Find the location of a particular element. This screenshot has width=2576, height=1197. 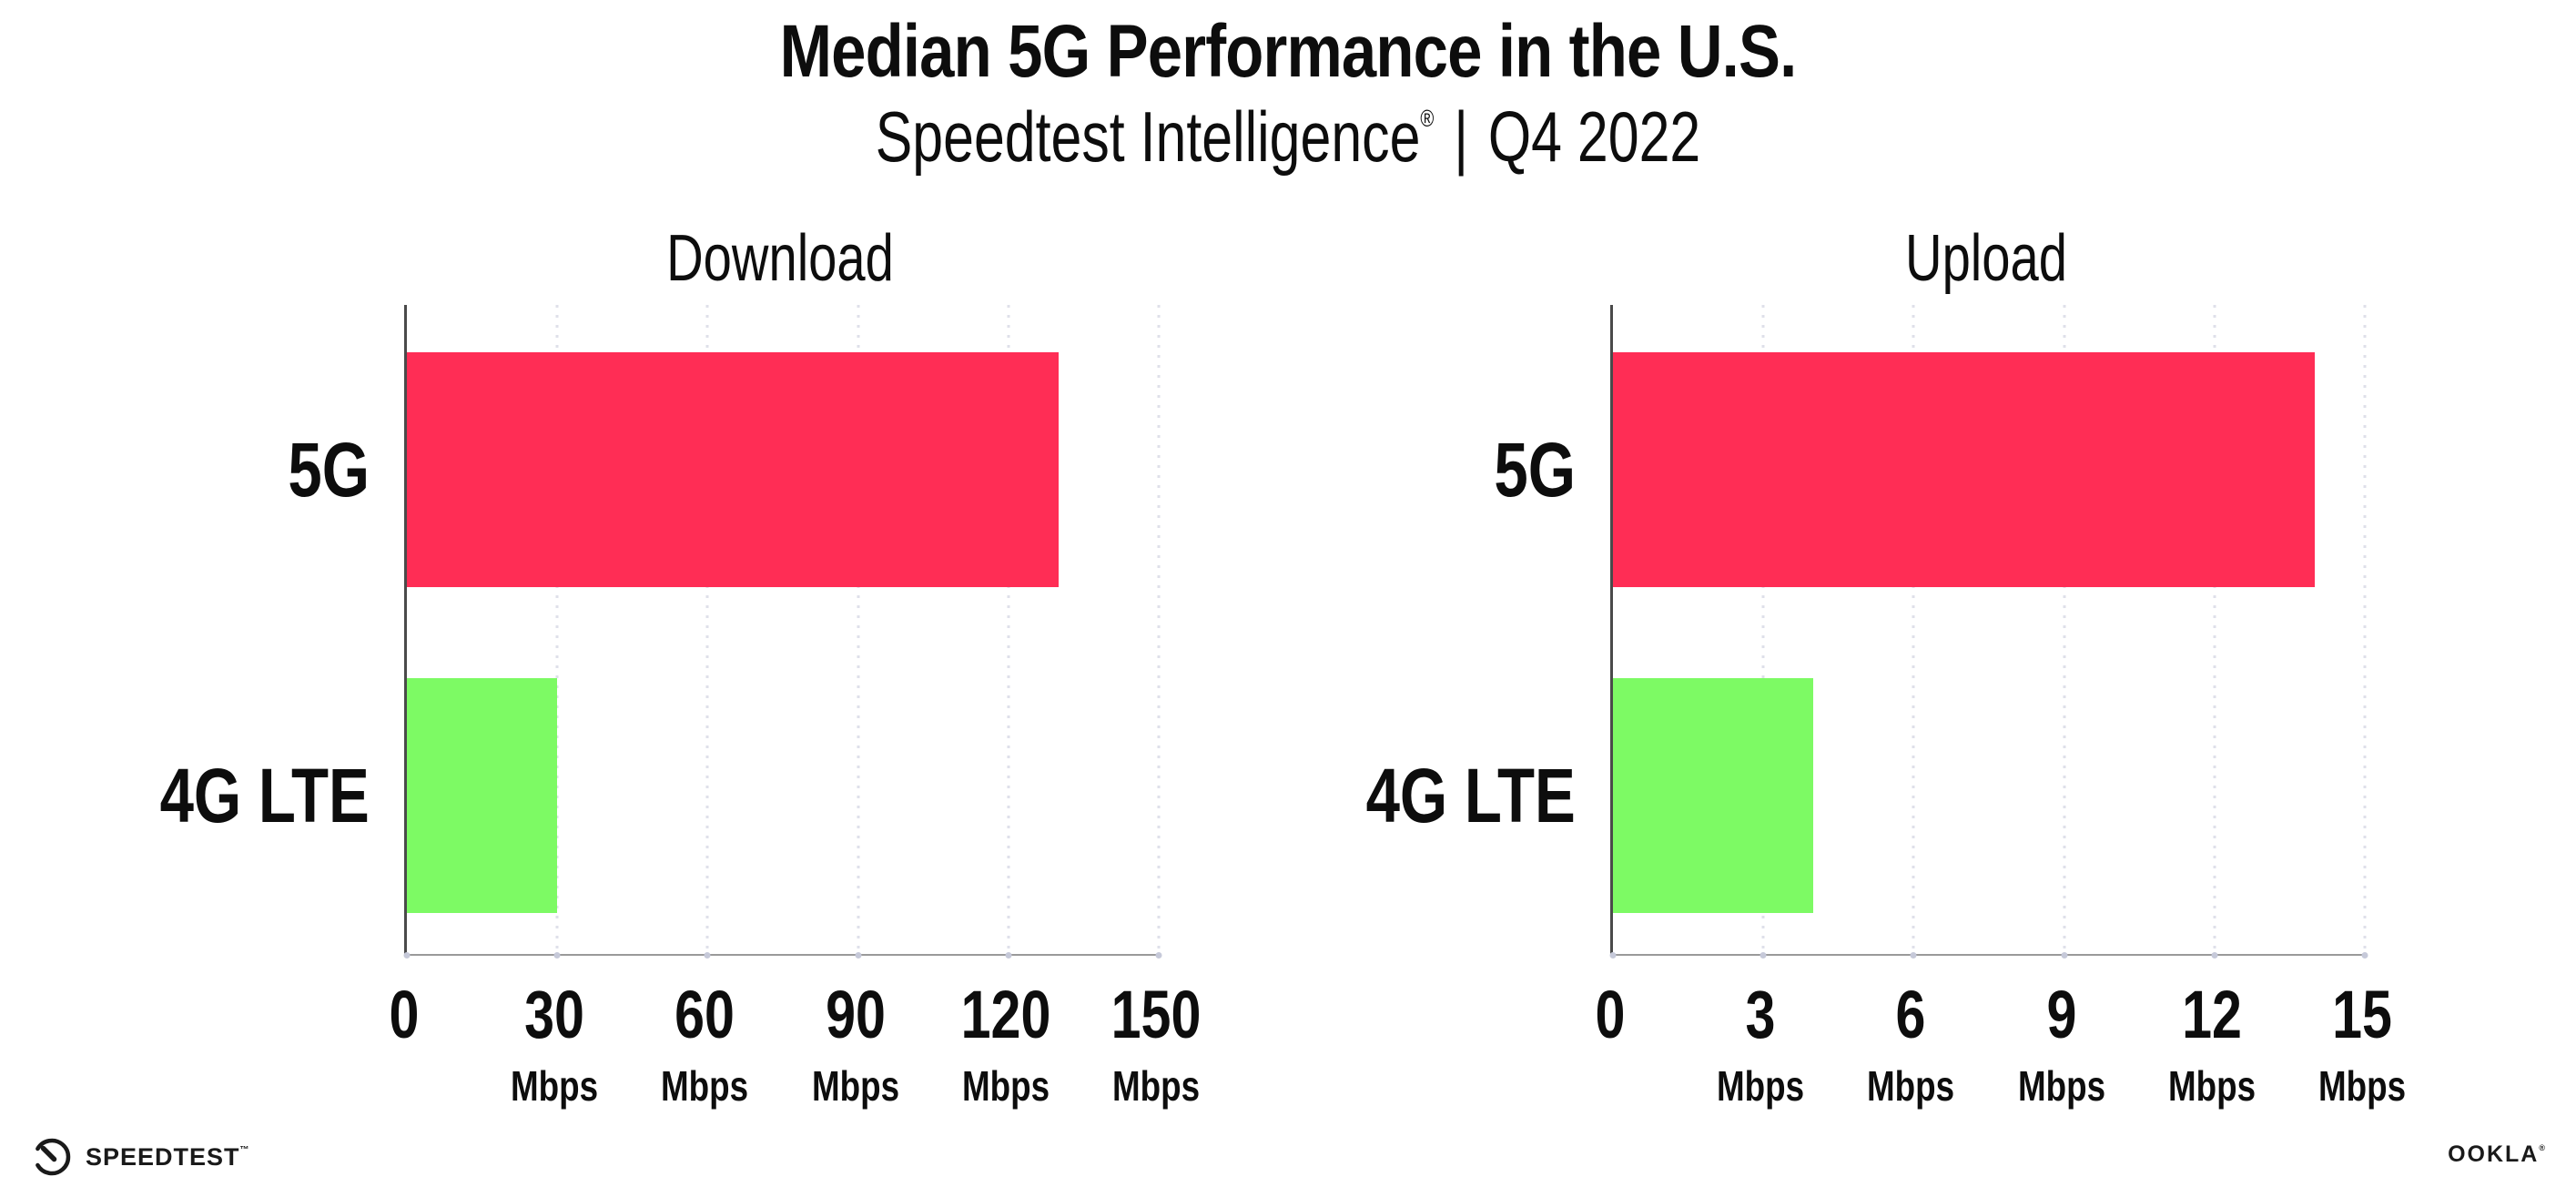

subtitle-brand: Speedtest Intelligence is located at coordinates (1148, 136).